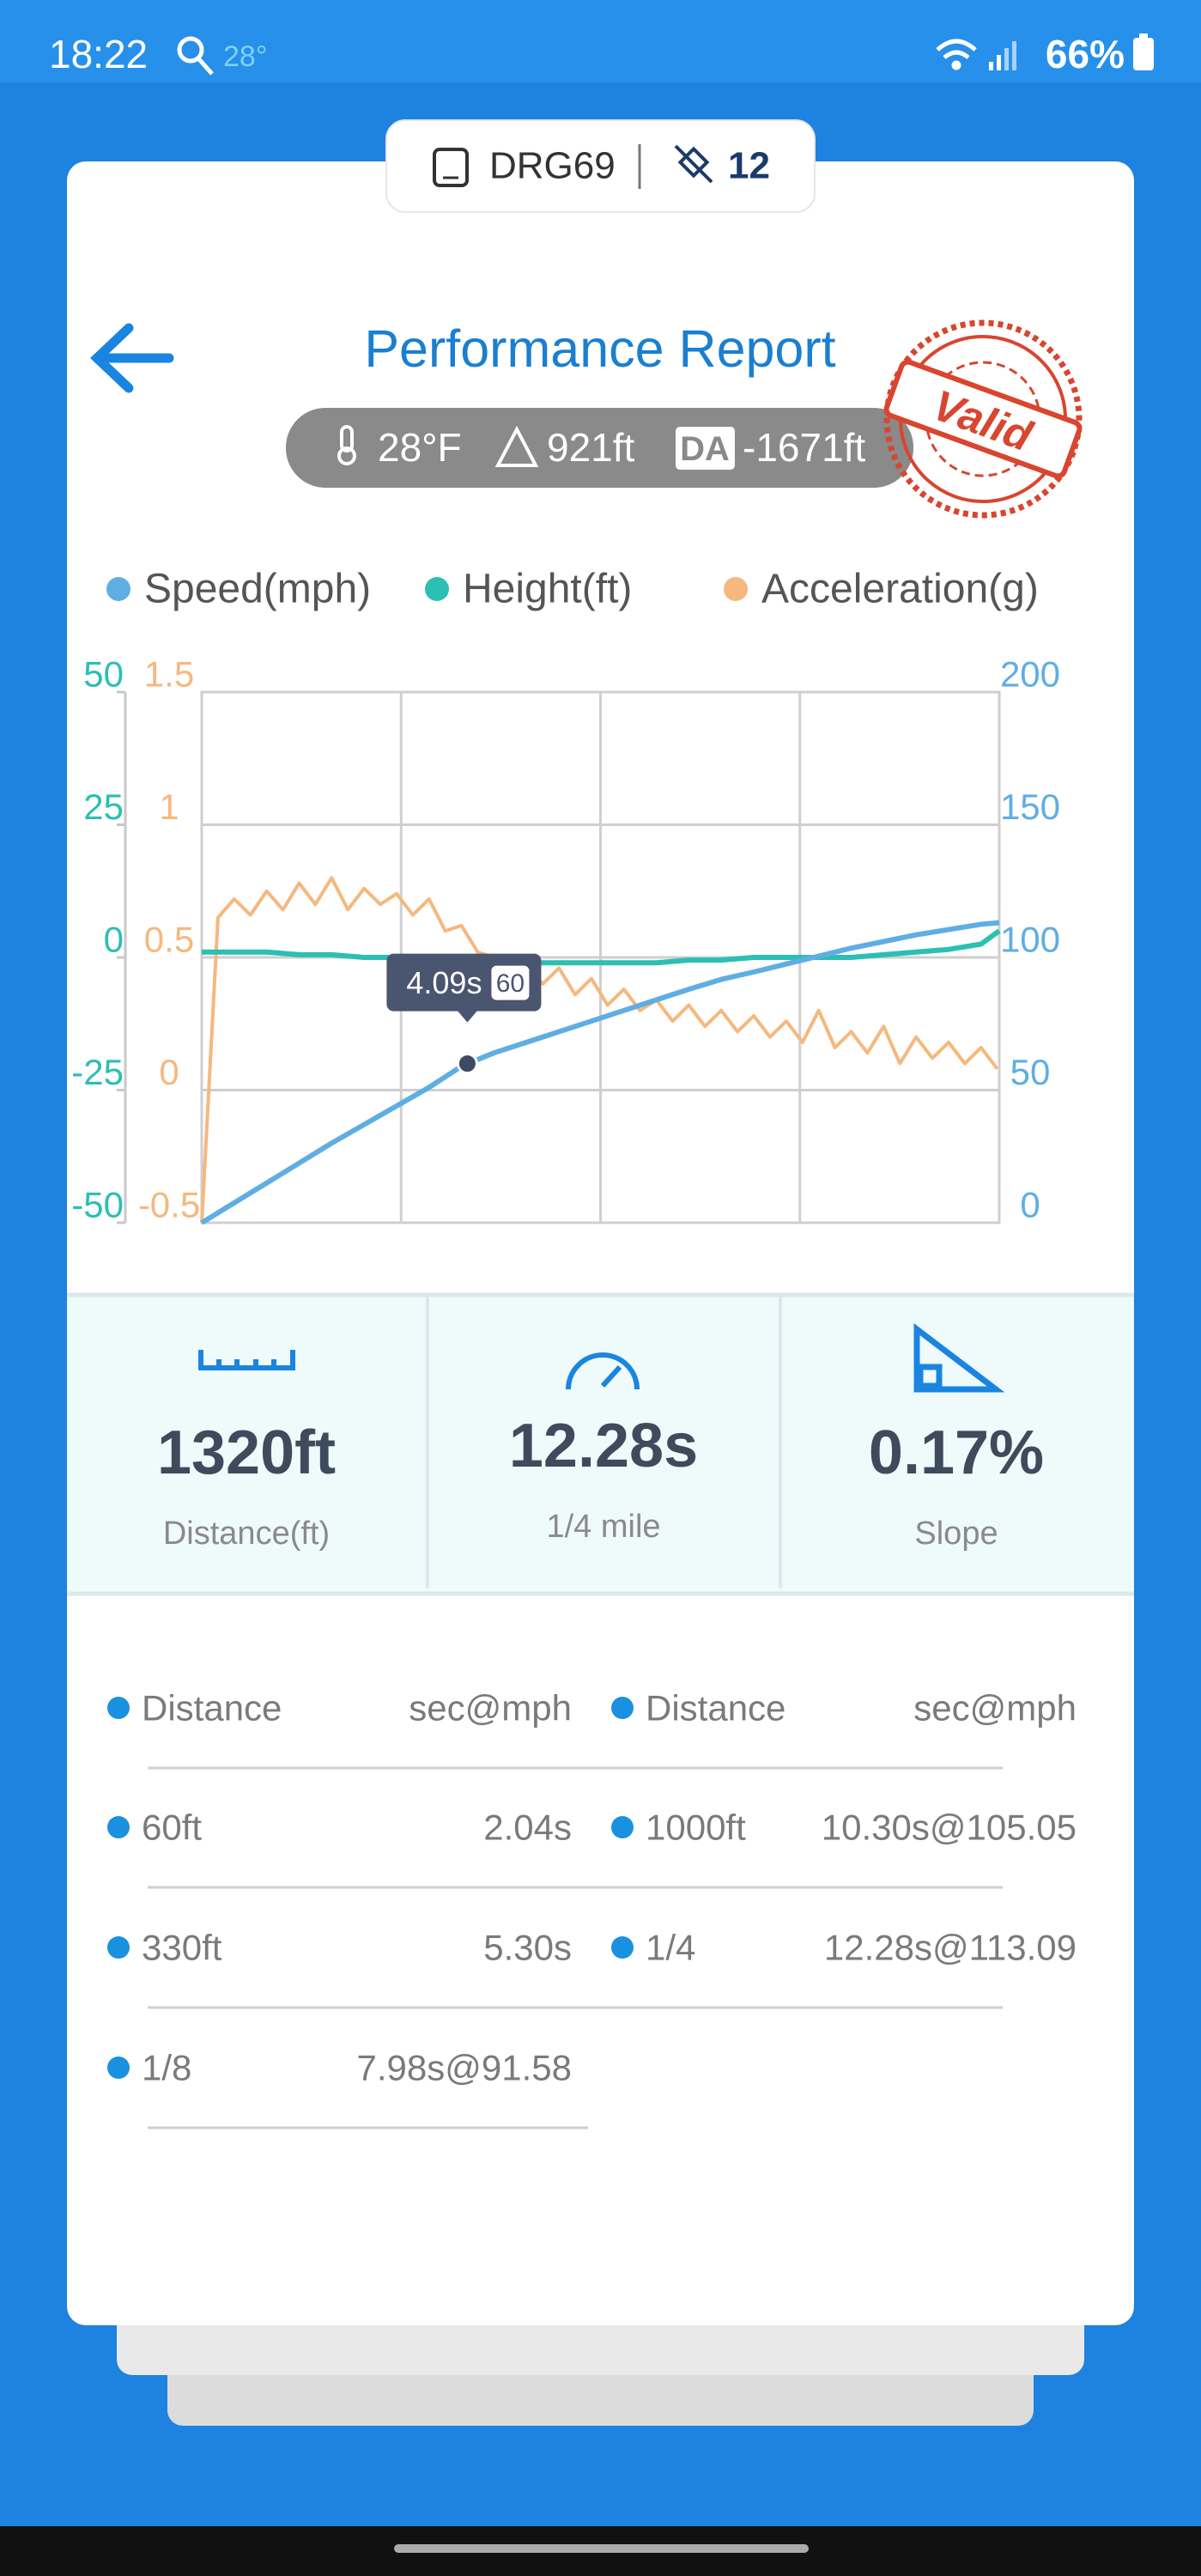 The width and height of the screenshot is (1201, 2576). I want to click on tooltip-badge, so click(511, 983).